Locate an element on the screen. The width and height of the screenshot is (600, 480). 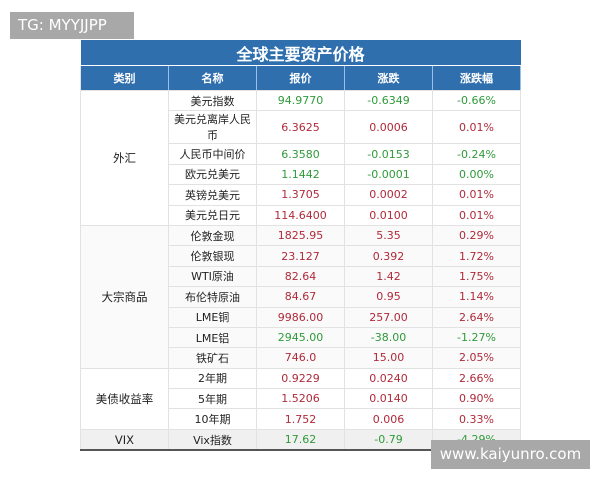
col-header-category: 类别 is located at coordinates (124, 78).